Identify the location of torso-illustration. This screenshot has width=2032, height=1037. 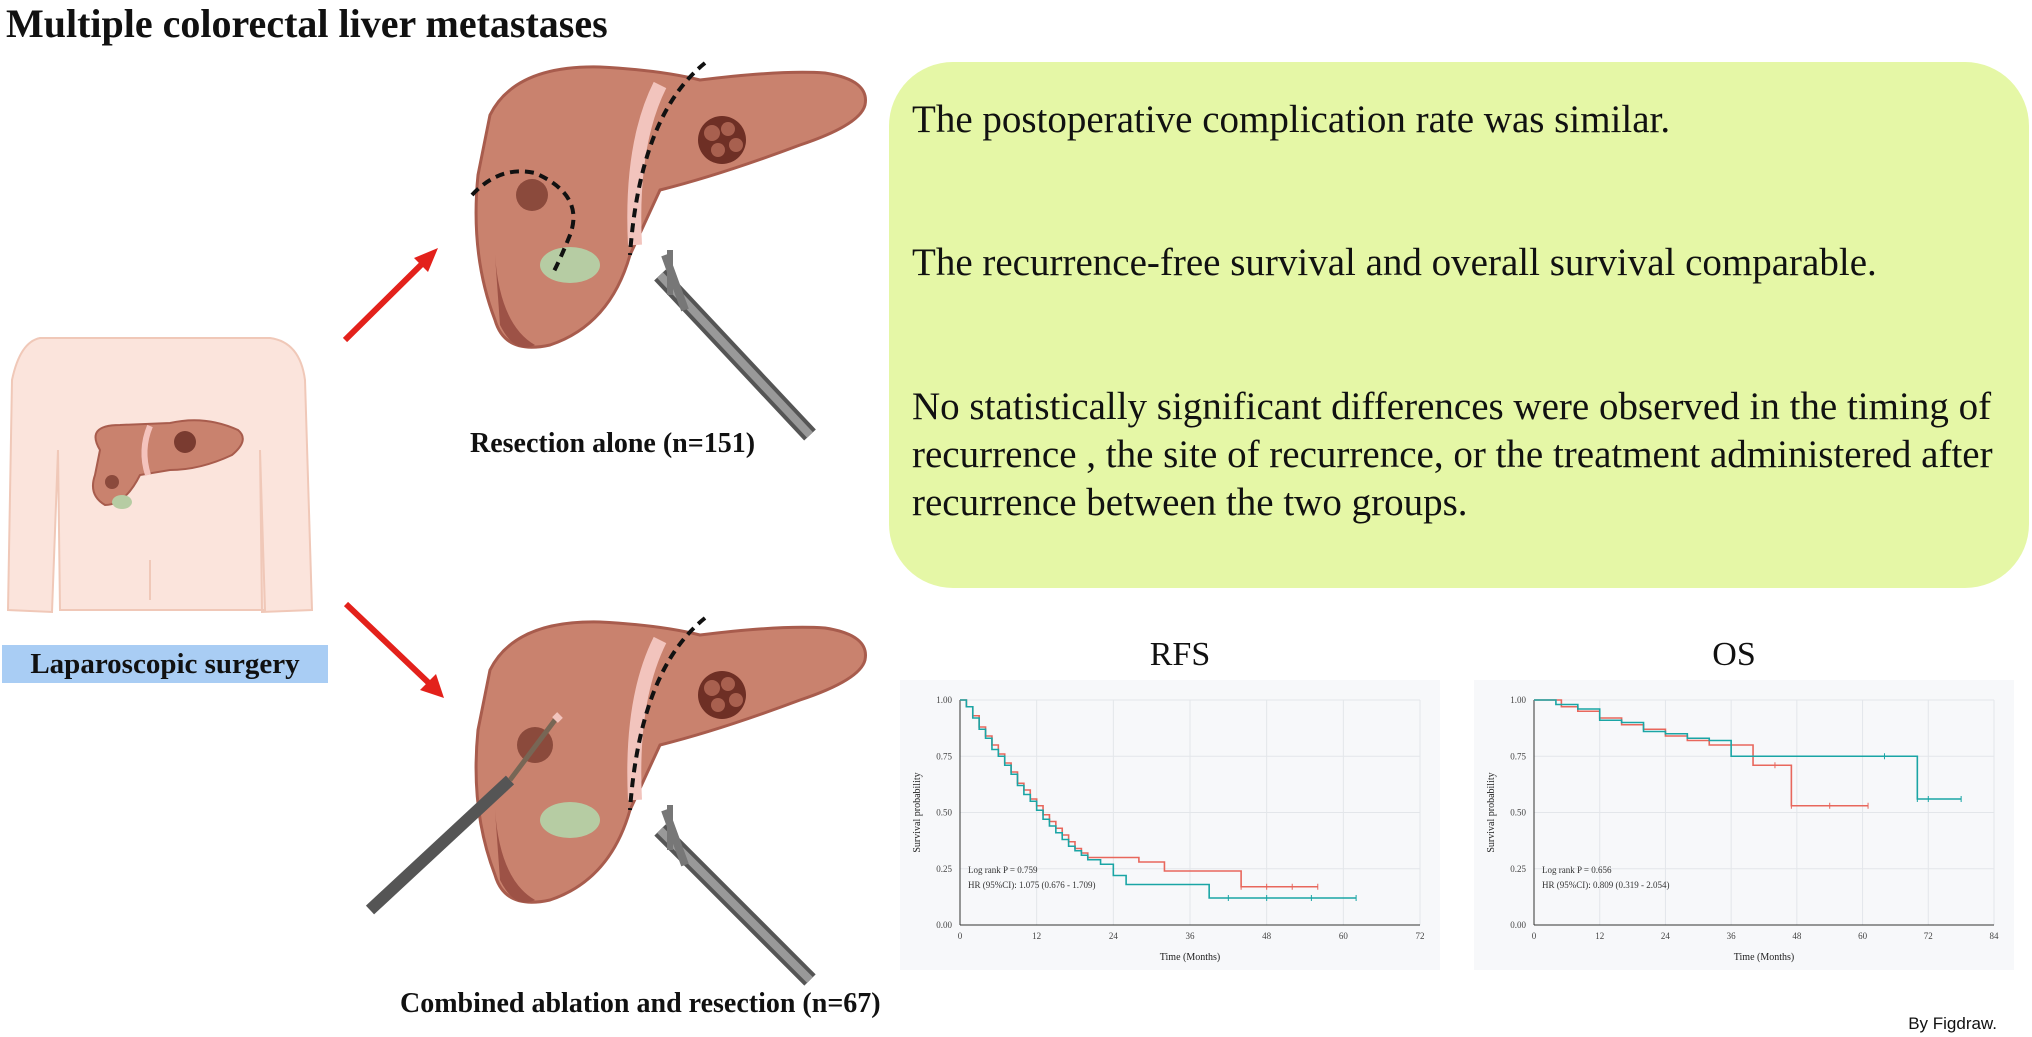
(160, 475).